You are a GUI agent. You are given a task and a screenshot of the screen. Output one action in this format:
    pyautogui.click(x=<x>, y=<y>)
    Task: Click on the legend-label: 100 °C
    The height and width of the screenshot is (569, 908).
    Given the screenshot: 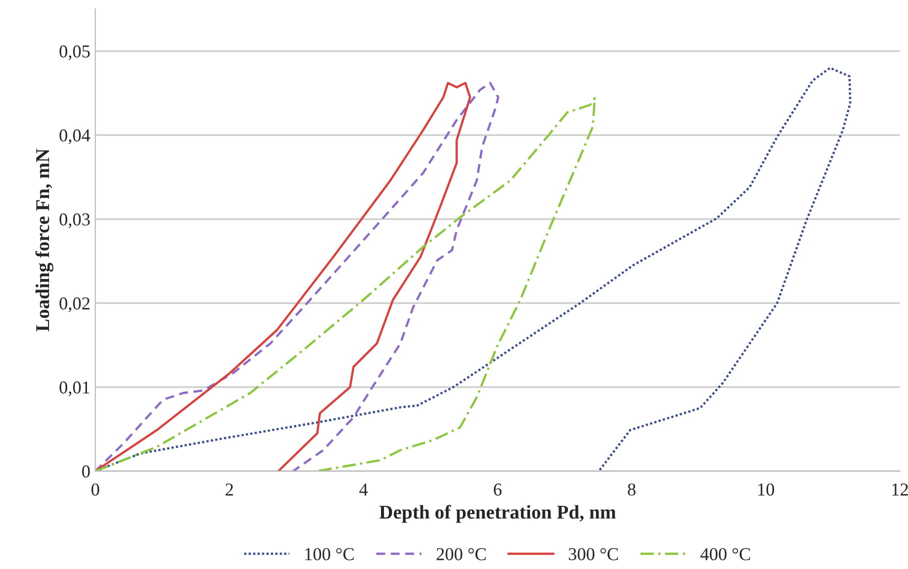 What is the action you would take?
    pyautogui.click(x=329, y=554)
    